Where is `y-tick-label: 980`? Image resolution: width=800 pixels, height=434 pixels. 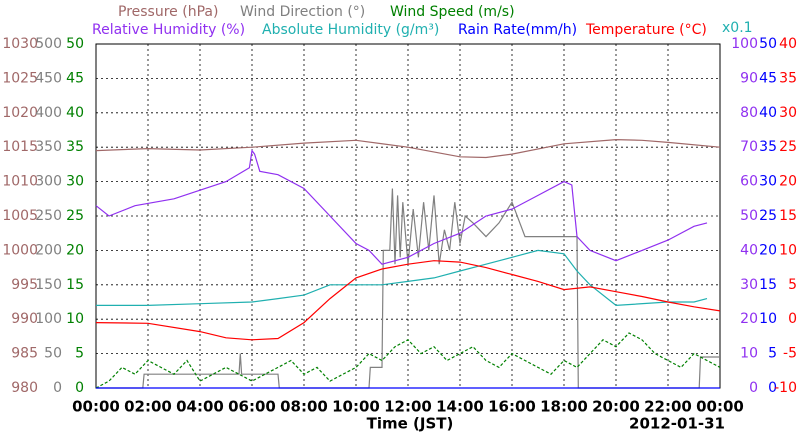 y-tick-label: 980 is located at coordinates (24, 388).